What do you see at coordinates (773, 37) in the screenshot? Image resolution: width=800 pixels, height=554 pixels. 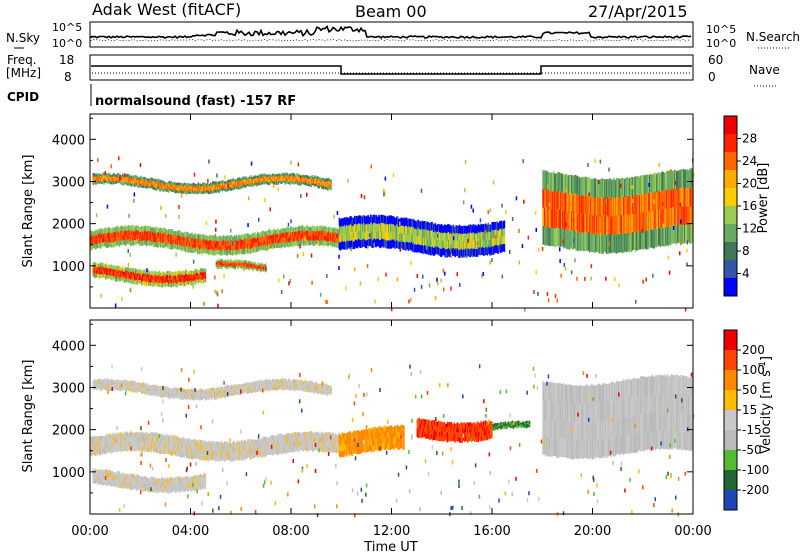 I see `noise-search-label: N.Search` at bounding box center [773, 37].